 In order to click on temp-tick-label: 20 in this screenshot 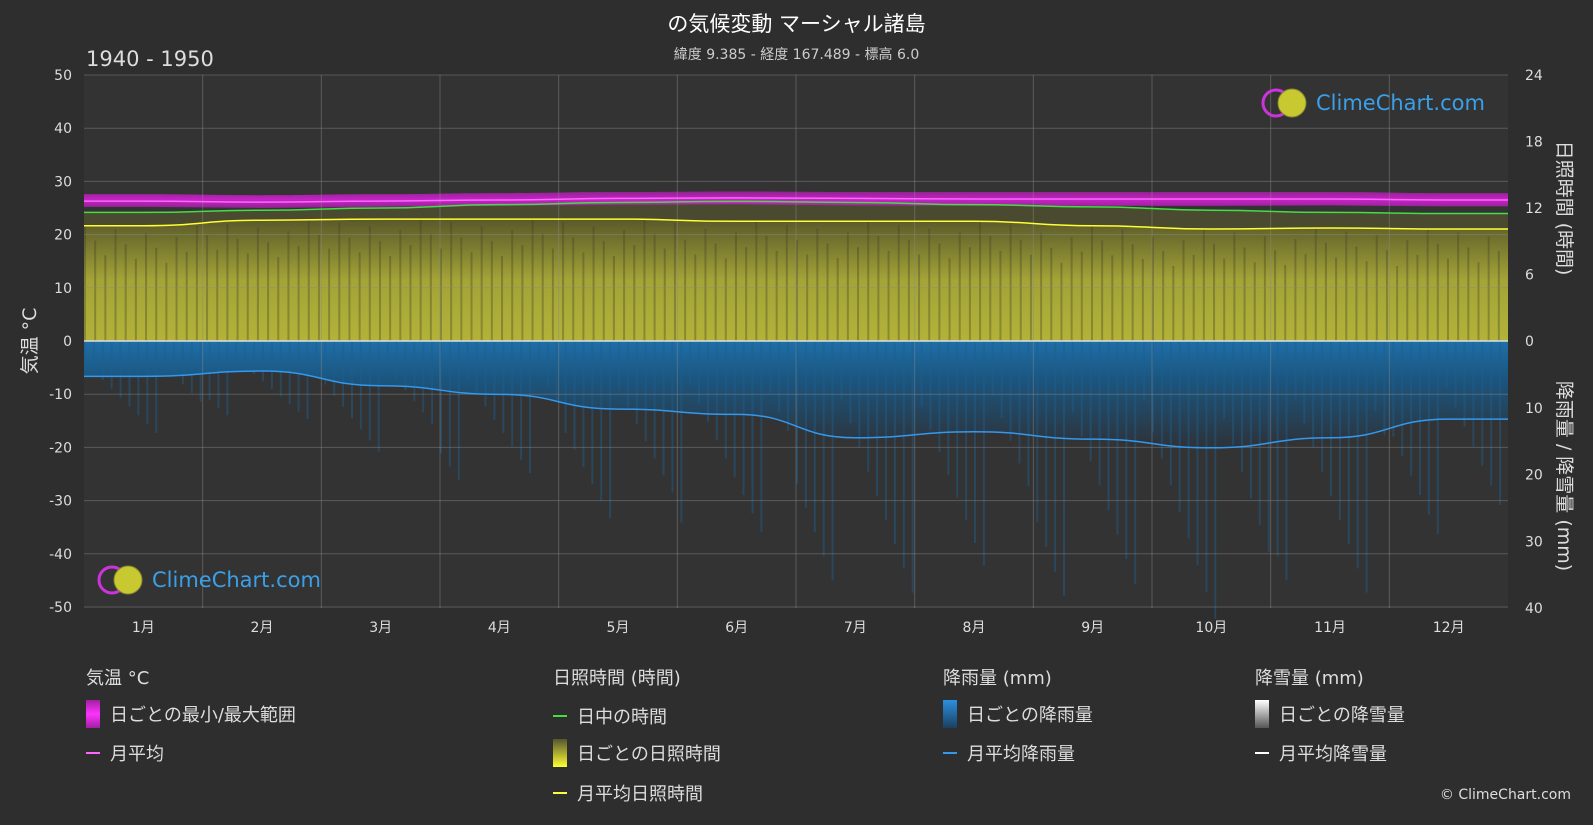, I will do `click(63, 236)`.